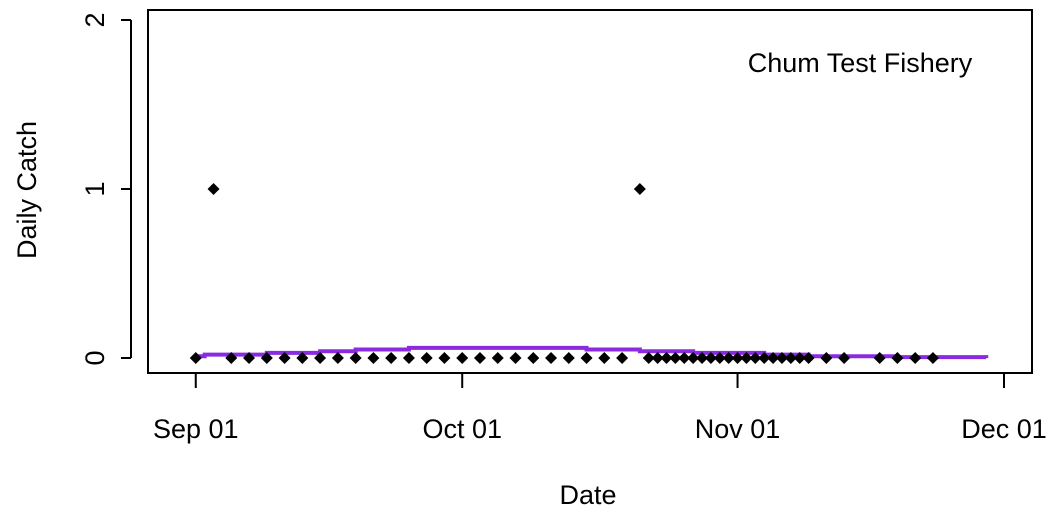 Image resolution: width=1052 pixels, height=513 pixels. Describe the element at coordinates (95, 188) in the screenshot. I see `y-tick-label: 1` at that location.